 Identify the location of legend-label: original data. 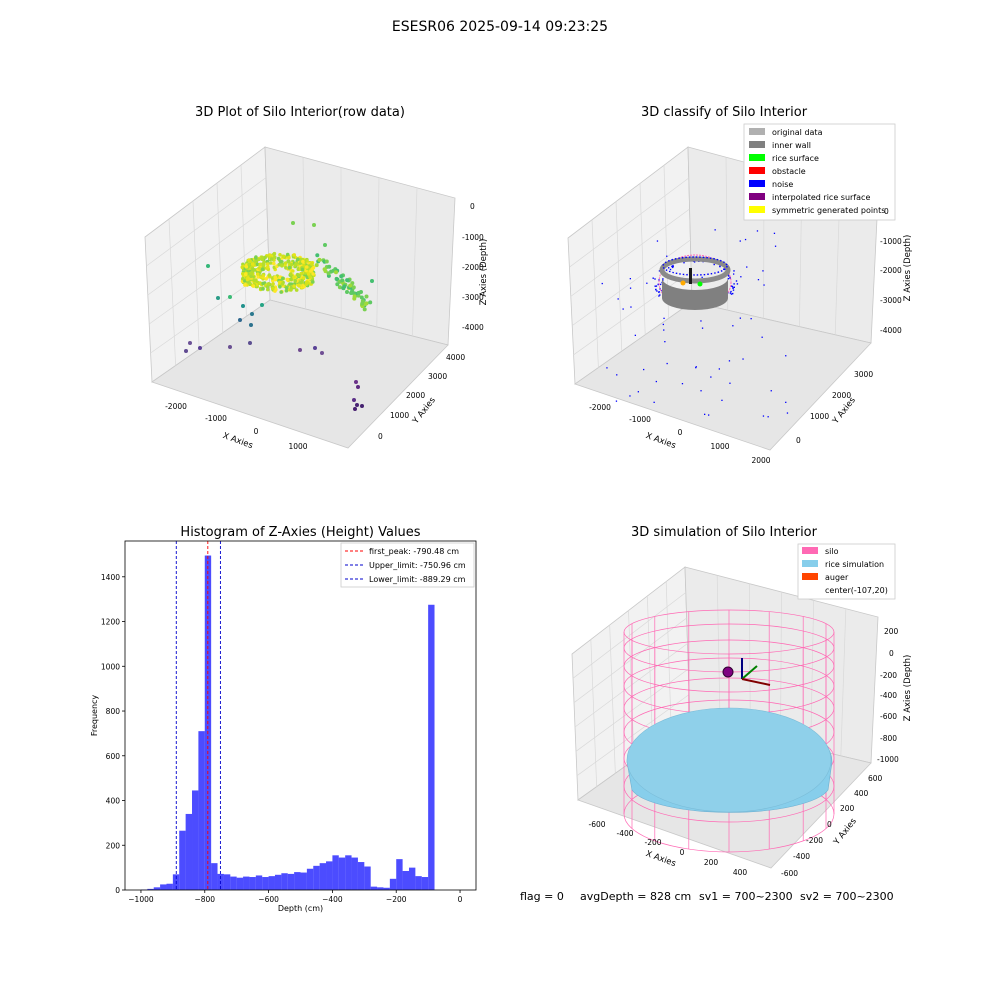
(797, 132).